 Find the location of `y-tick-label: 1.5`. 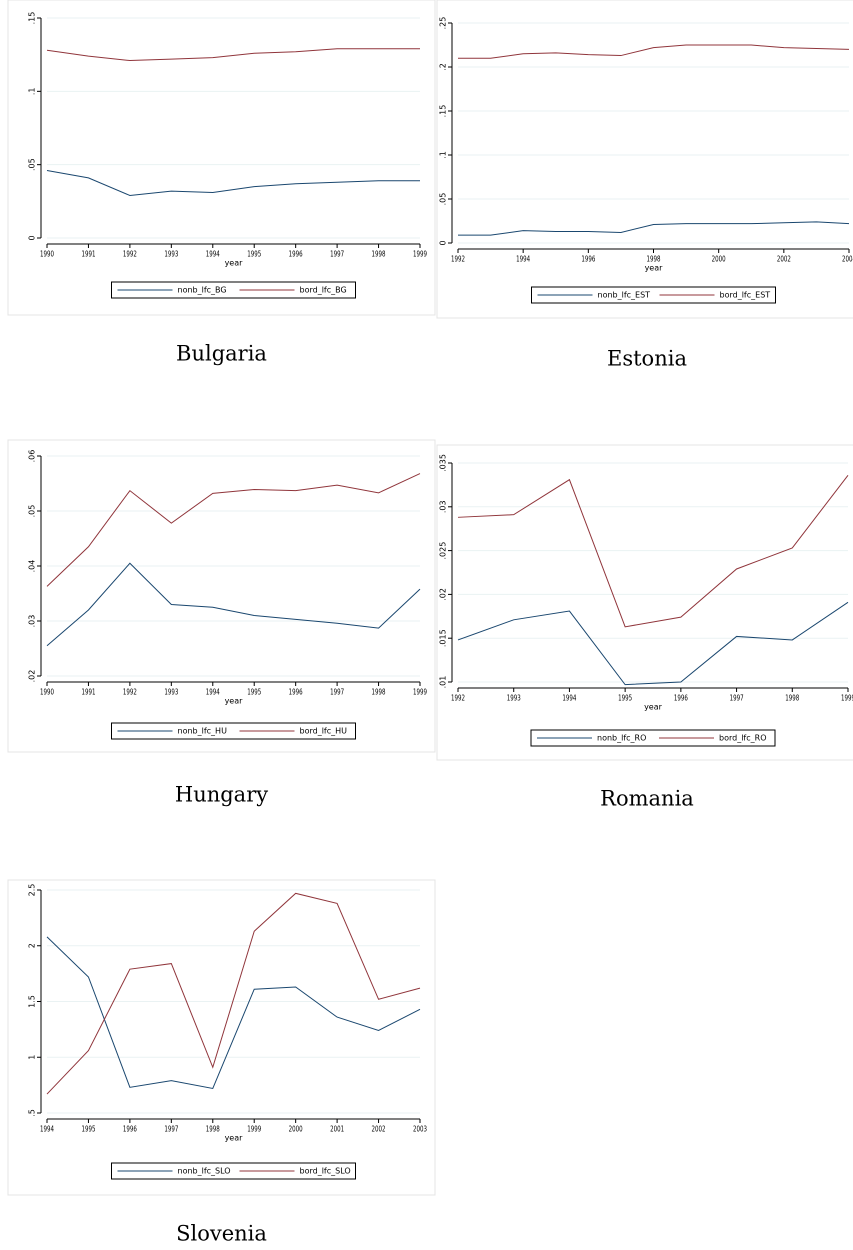

y-tick-label: 1.5 is located at coordinates (32, 1001).